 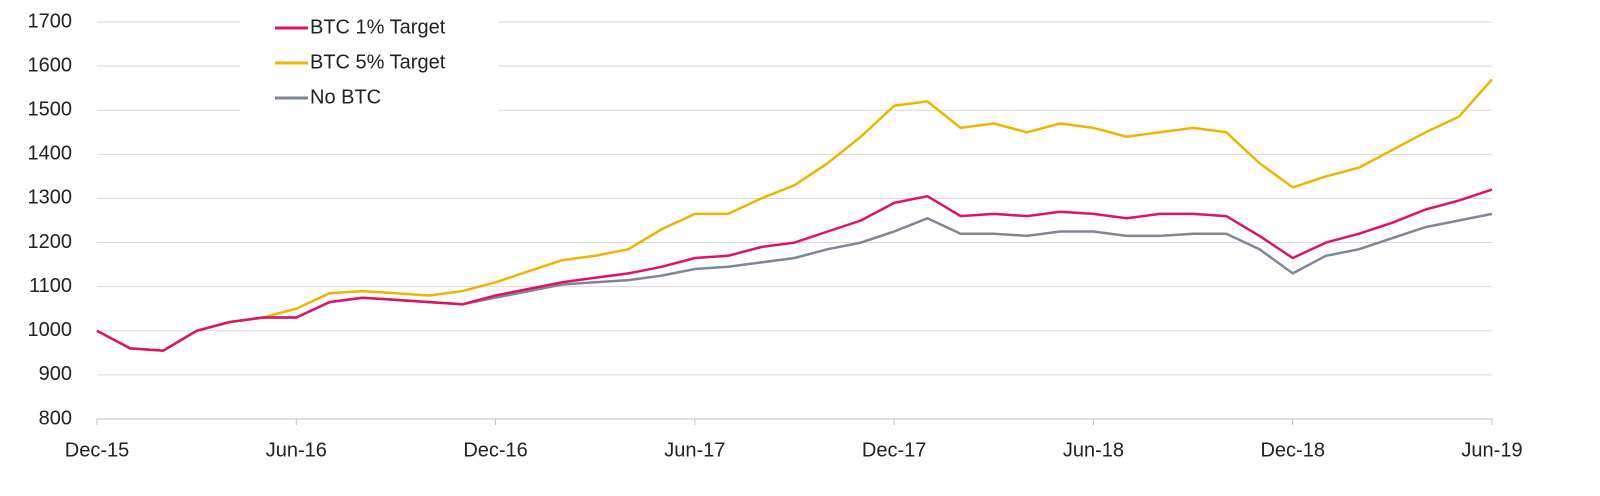 What do you see at coordinates (495, 450) in the screenshot?
I see `x-tick-label: Dec-16` at bounding box center [495, 450].